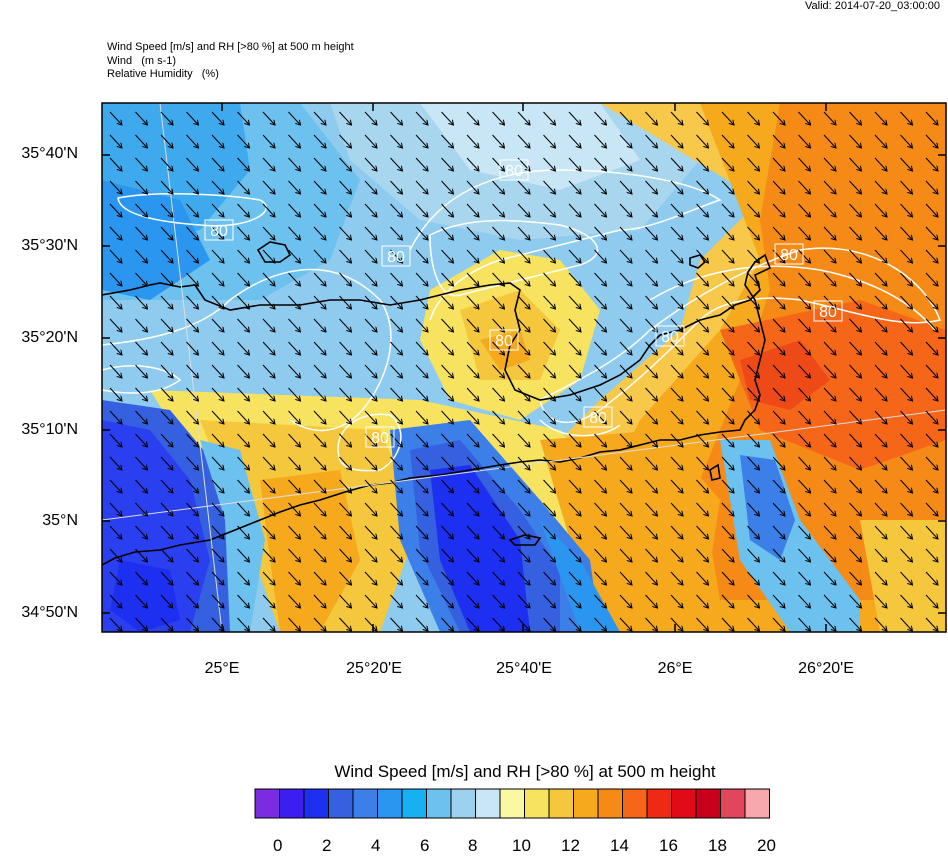 This screenshot has height=856, width=948. What do you see at coordinates (219, 231) in the screenshot?
I see `contour-label: 80` at bounding box center [219, 231].